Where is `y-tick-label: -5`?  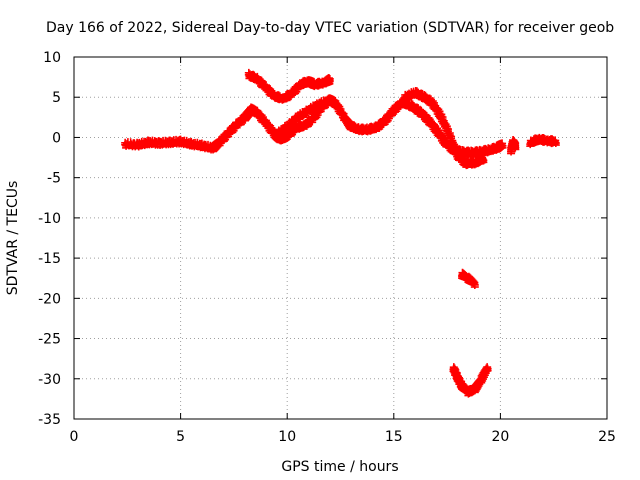 y-tick-label: -5 is located at coordinates (54, 179).